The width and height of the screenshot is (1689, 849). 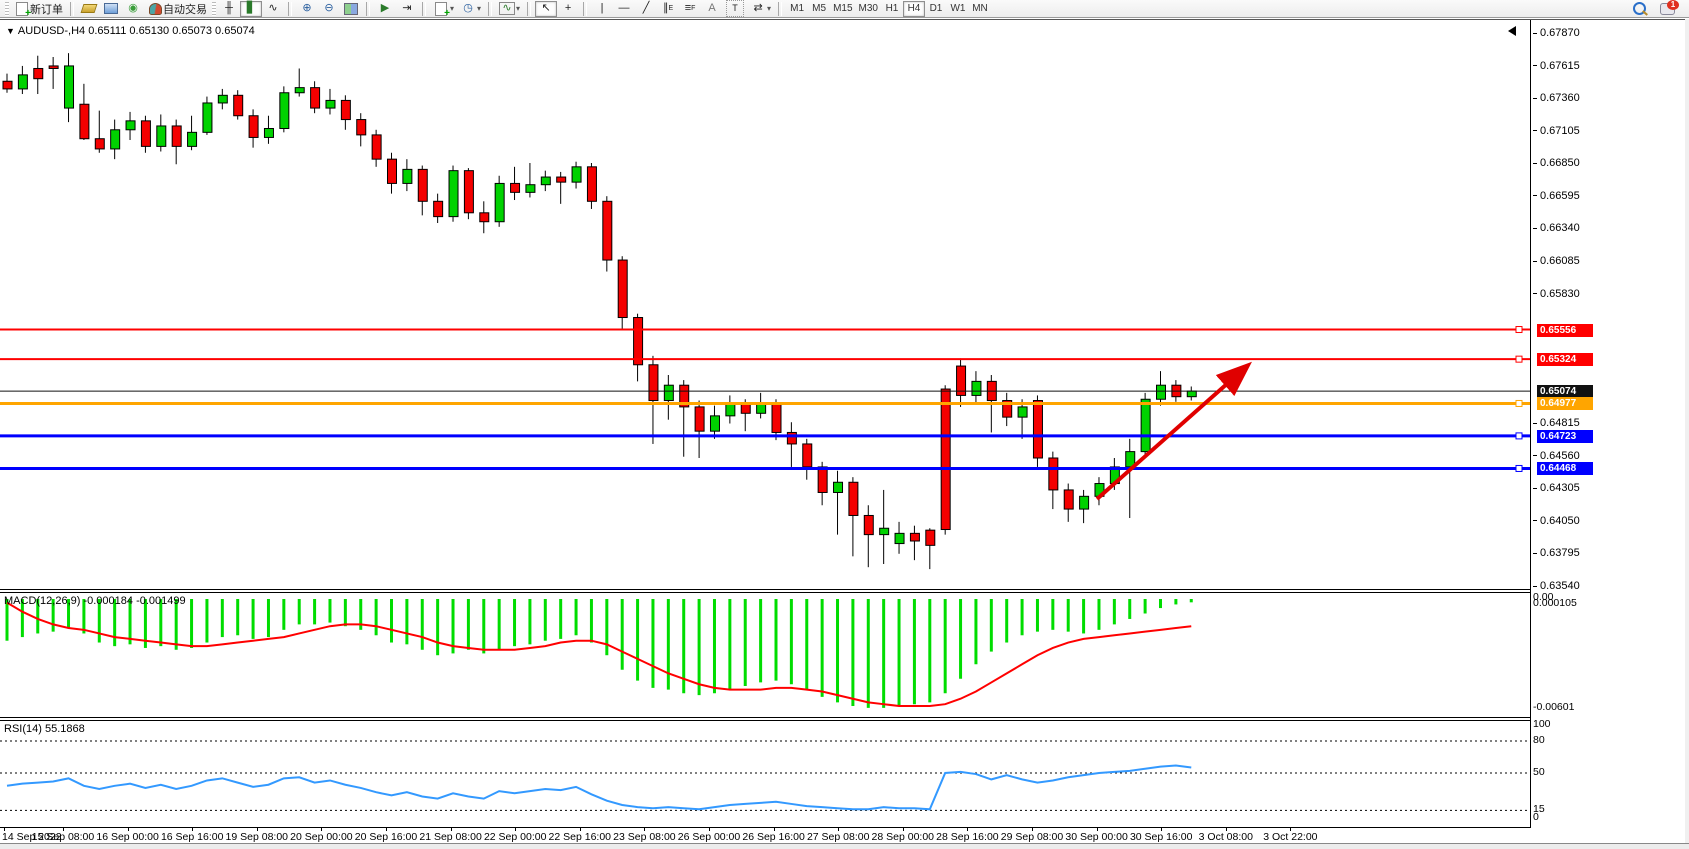 What do you see at coordinates (177, 9) in the screenshot?
I see `auto-trading-button: 自动交易` at bounding box center [177, 9].